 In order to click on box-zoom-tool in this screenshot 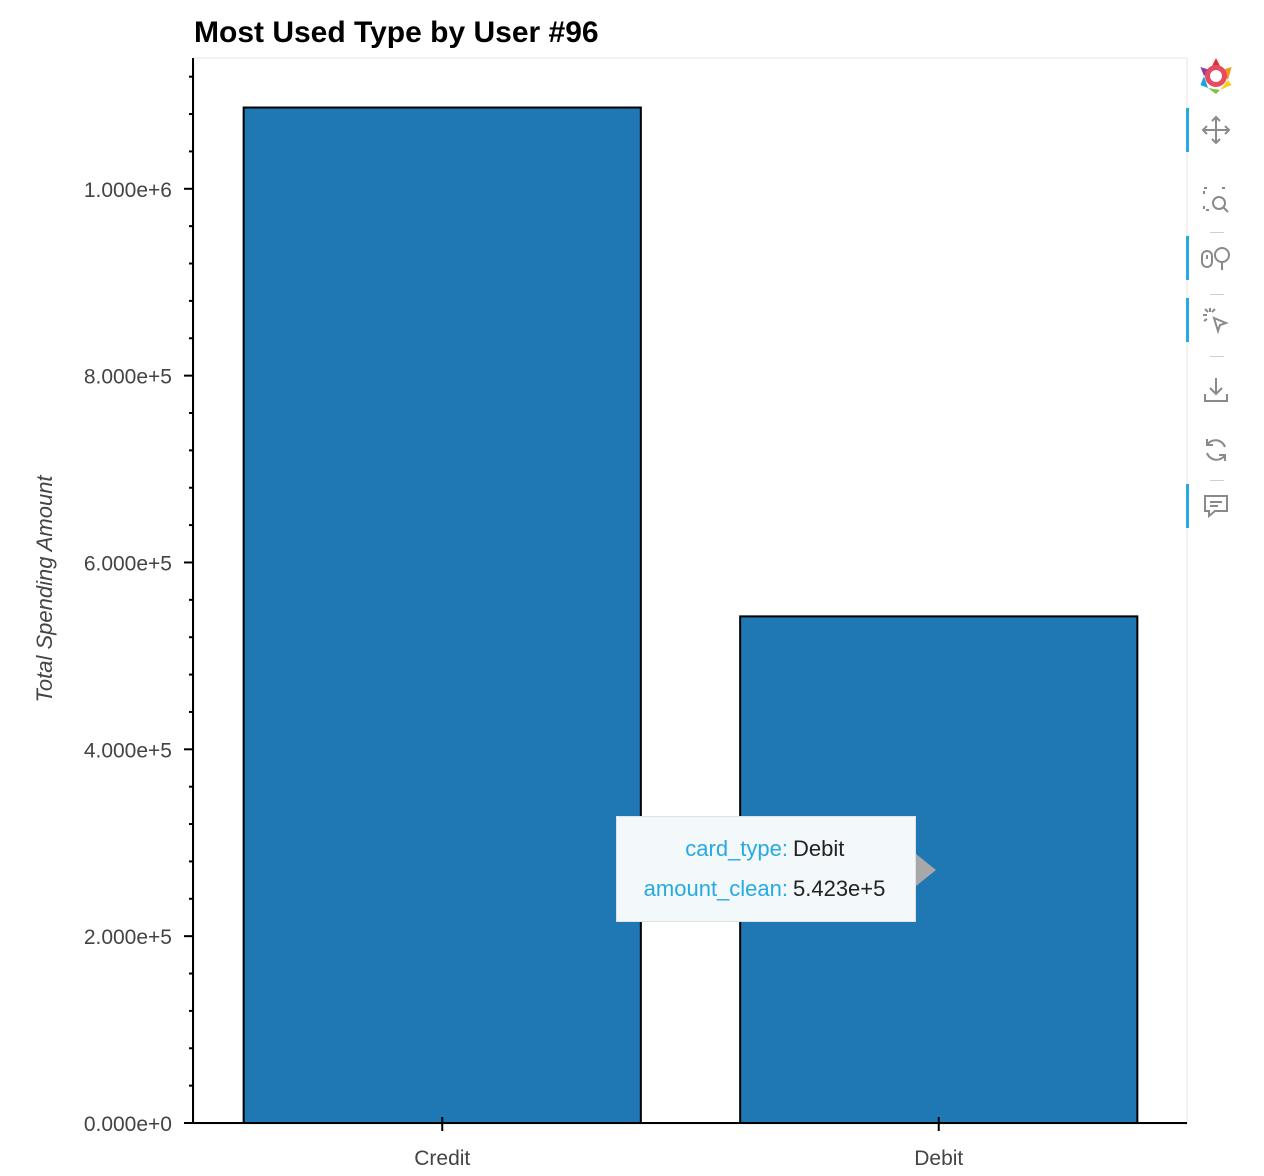, I will do `click(1216, 200)`.